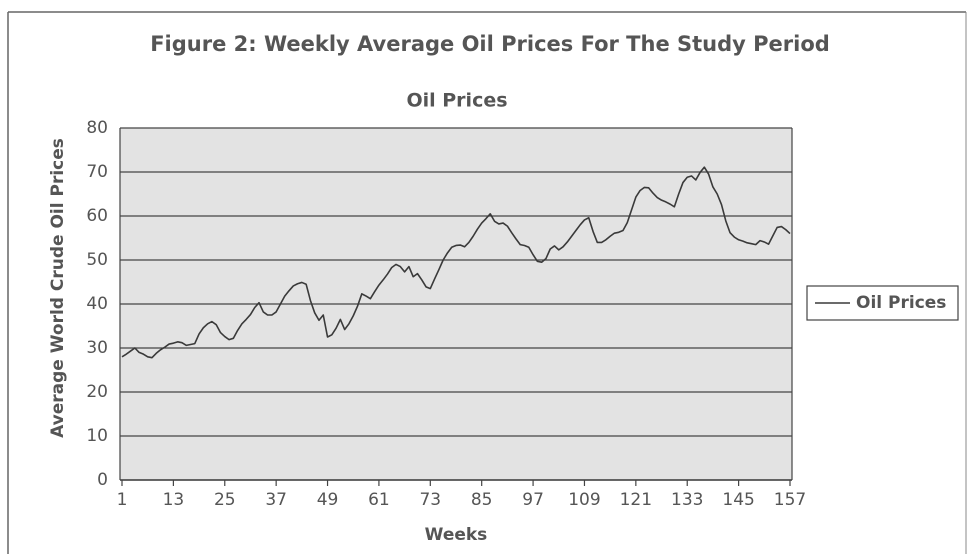 Image resolution: width=969 pixels, height=558 pixels. Describe the element at coordinates (58, 288) in the screenshot. I see `y-axis-label: Average World Crude Oil Prices` at that location.